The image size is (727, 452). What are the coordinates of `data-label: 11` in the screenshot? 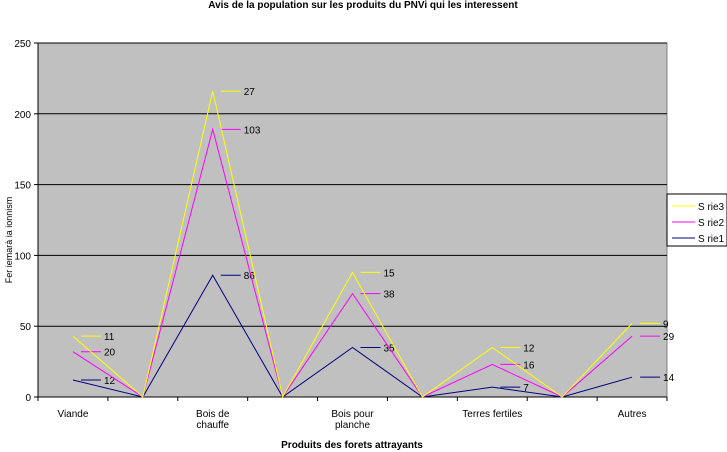 It's located at (109, 337).